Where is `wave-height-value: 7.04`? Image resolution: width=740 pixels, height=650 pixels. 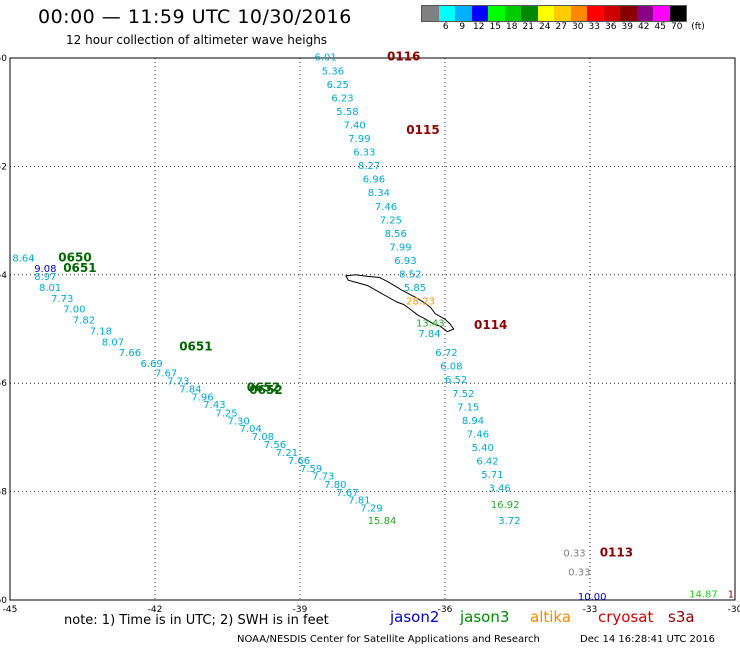
wave-height-value: 7.04 is located at coordinates (251, 429).